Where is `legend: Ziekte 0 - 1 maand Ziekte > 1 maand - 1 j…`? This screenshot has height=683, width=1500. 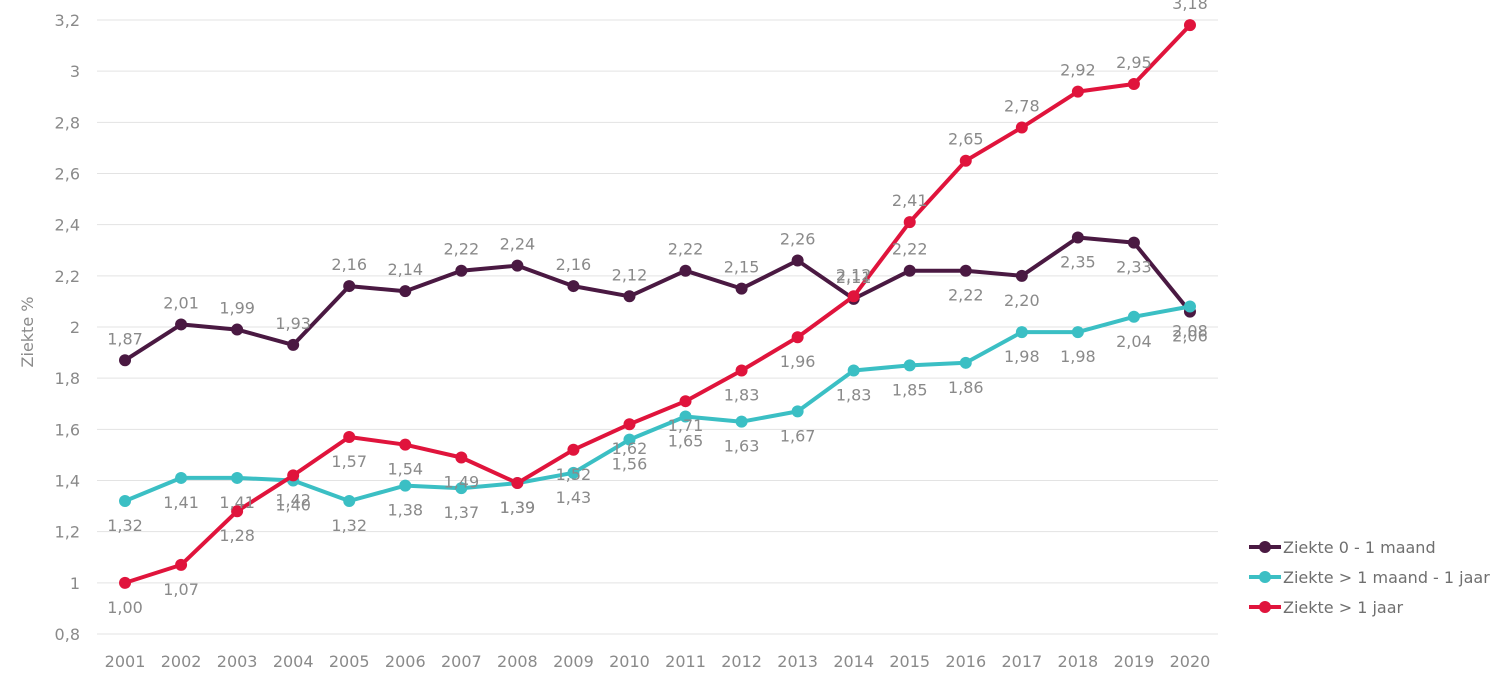
legend: Ziekte 0 - 1 maand Ziekte > 1 maand - 1 j… is located at coordinates (1369, 577).